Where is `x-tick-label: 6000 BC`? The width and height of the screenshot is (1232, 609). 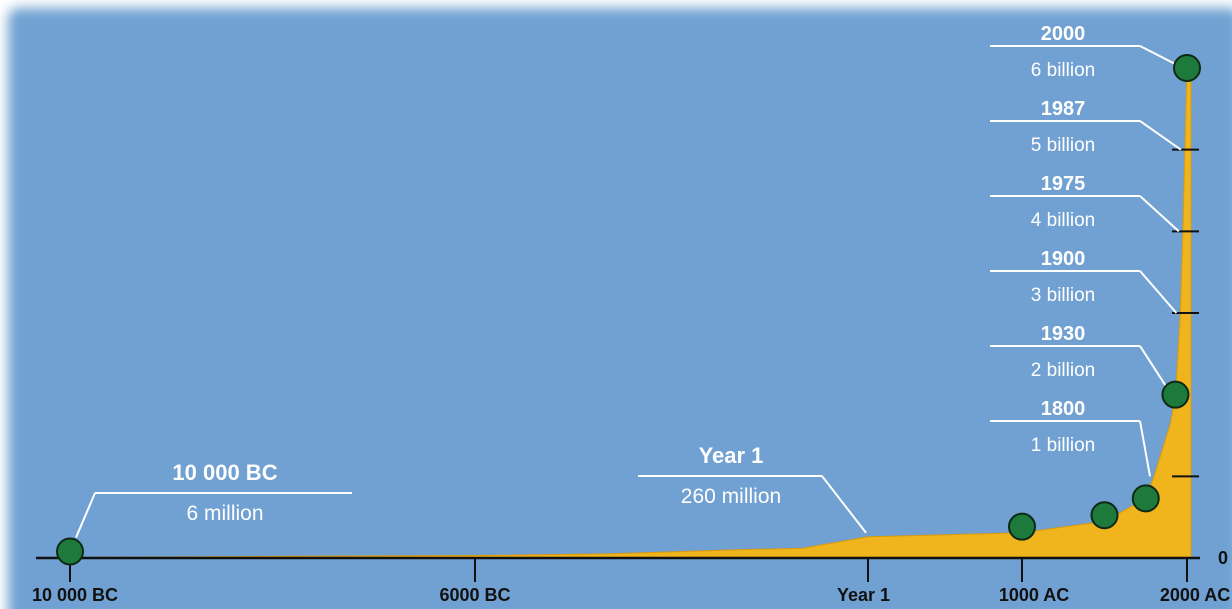 x-tick-label: 6000 BC is located at coordinates (474, 595).